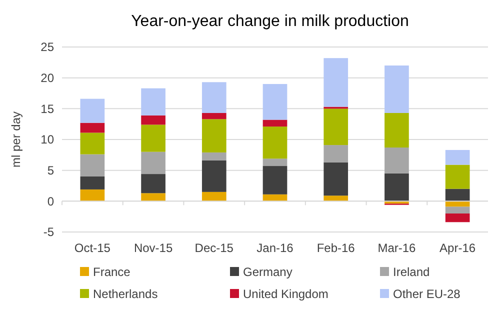 The image size is (500, 320). What do you see at coordinates (267, 272) in the screenshot?
I see `legend-label: Germany` at bounding box center [267, 272].